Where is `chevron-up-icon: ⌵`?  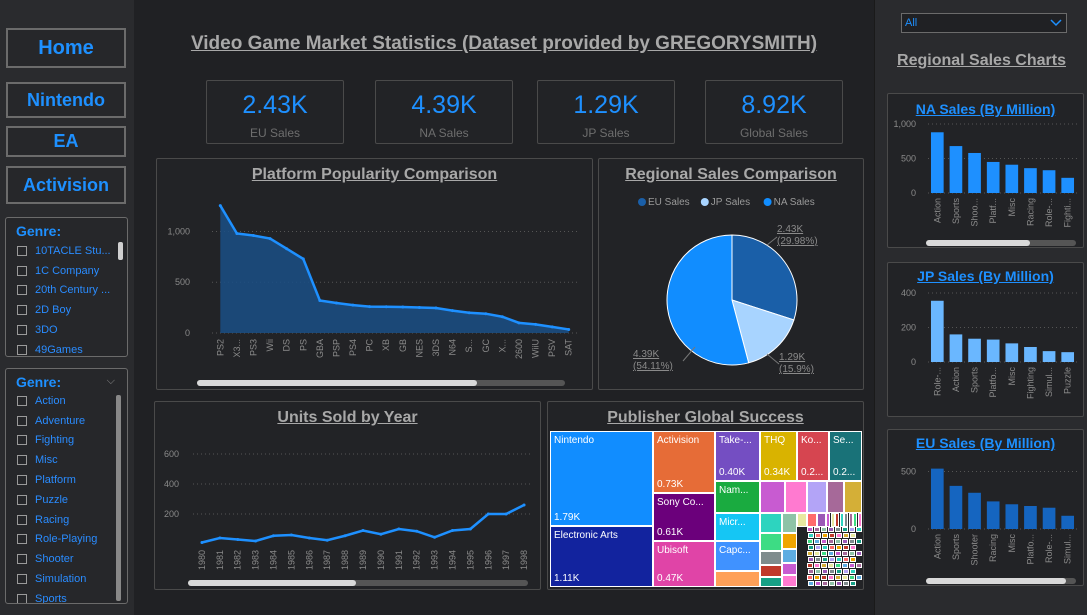
chevron-up-icon: ⌵ is located at coordinates (110, 381).